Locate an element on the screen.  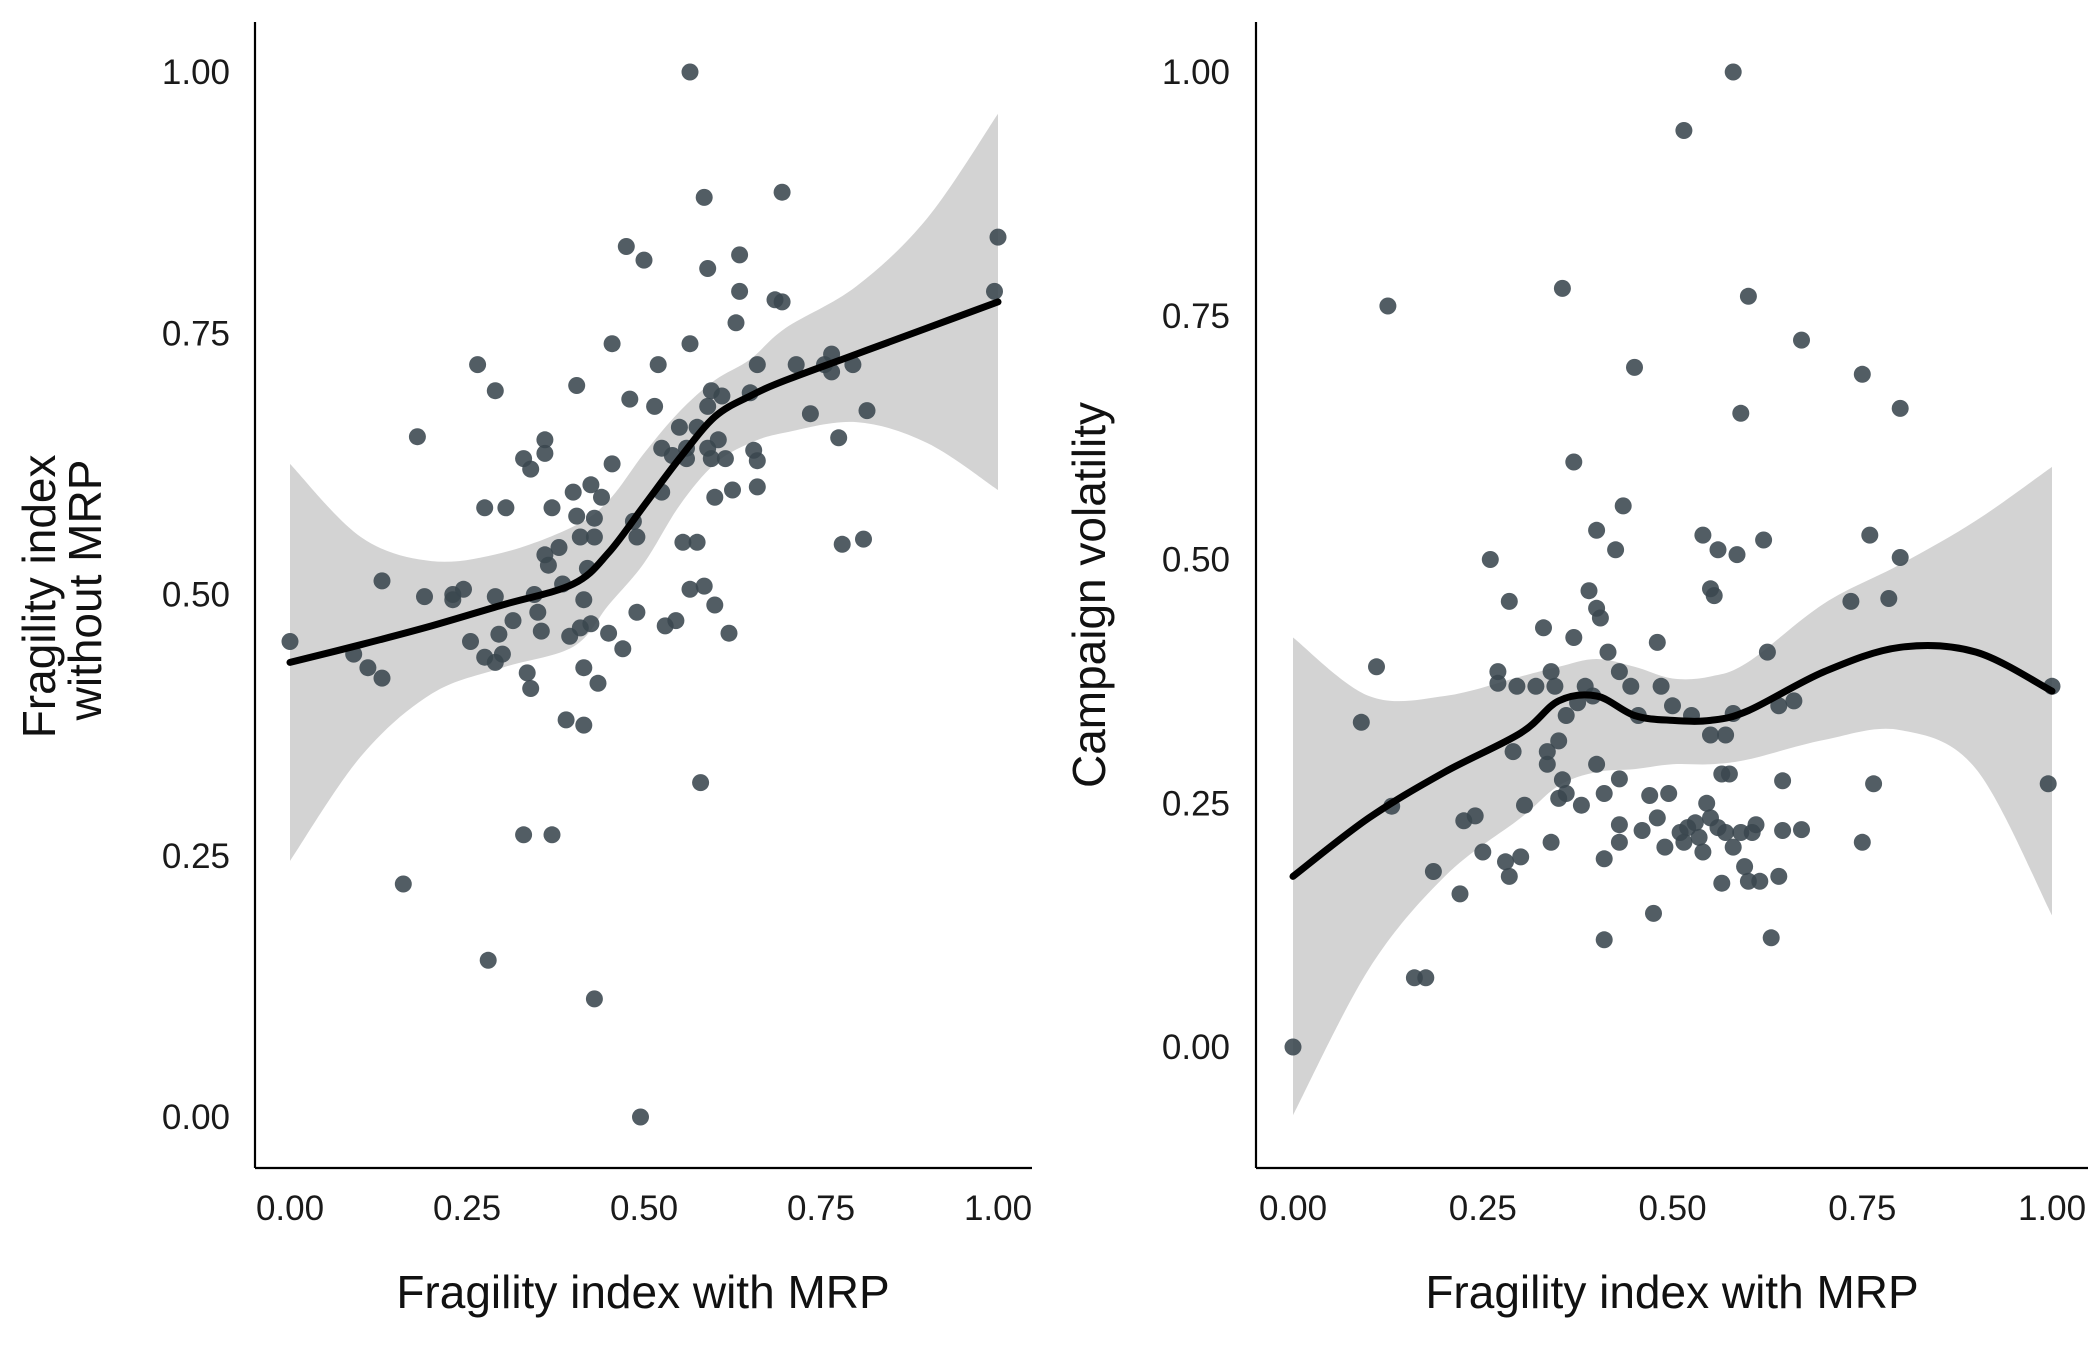
left-x-tick-label: 1.00 is located at coordinates (998, 1208).